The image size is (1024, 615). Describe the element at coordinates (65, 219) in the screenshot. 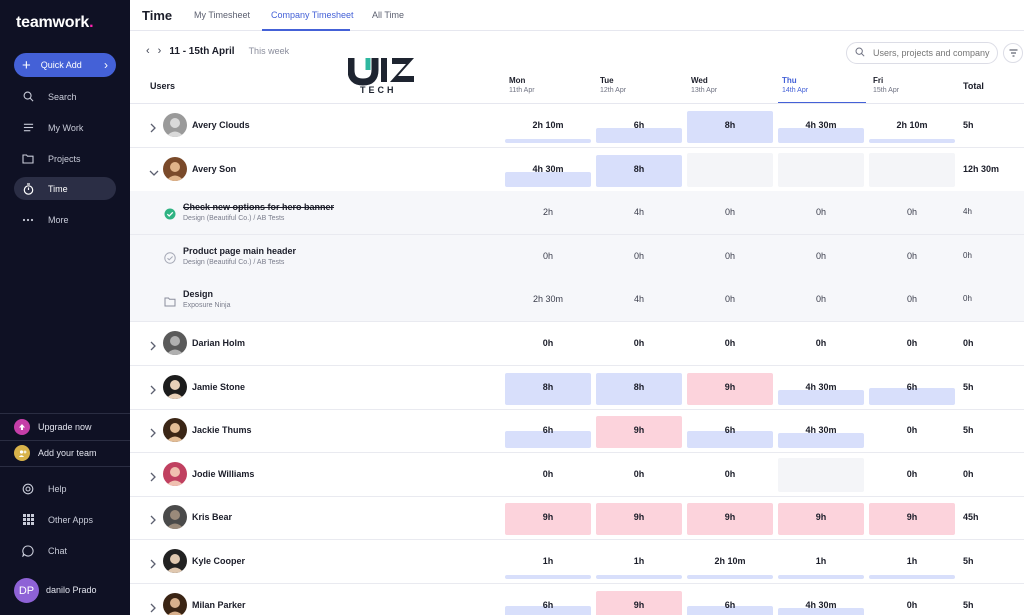

I see `sidebar-item-more: More` at that location.